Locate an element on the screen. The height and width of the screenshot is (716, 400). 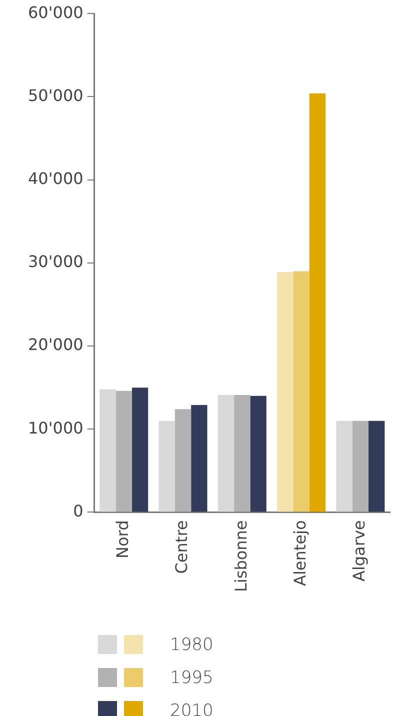
y-tick-label: 60'000 is located at coordinates (56, 12).